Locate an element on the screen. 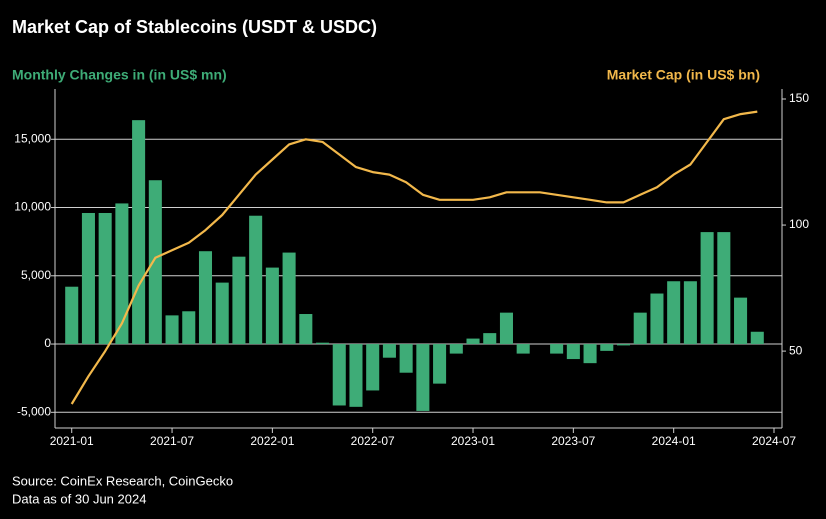 Image resolution: width=826 pixels, height=519 pixels. y2-tick-label: 100 is located at coordinates (799, 224).